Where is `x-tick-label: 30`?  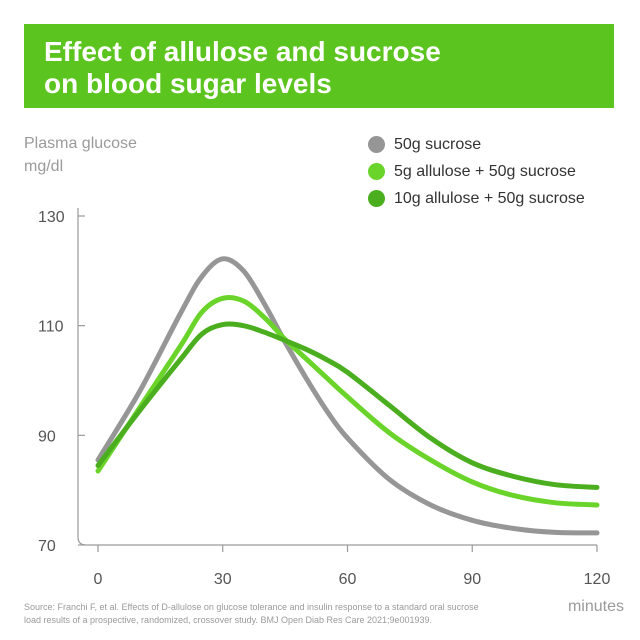
x-tick-label: 30 is located at coordinates (223, 579).